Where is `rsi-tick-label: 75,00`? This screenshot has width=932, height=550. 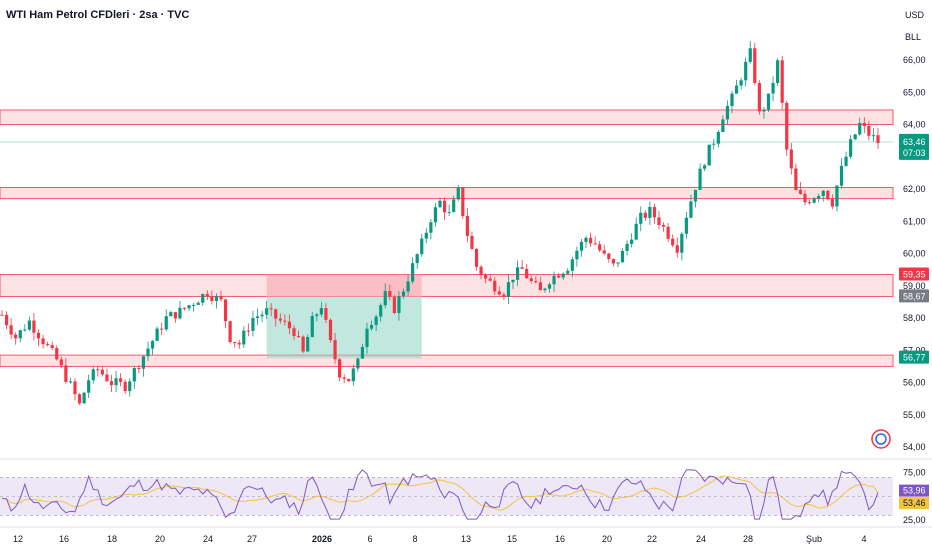
rsi-tick-label: 75,00 is located at coordinates (914, 473).